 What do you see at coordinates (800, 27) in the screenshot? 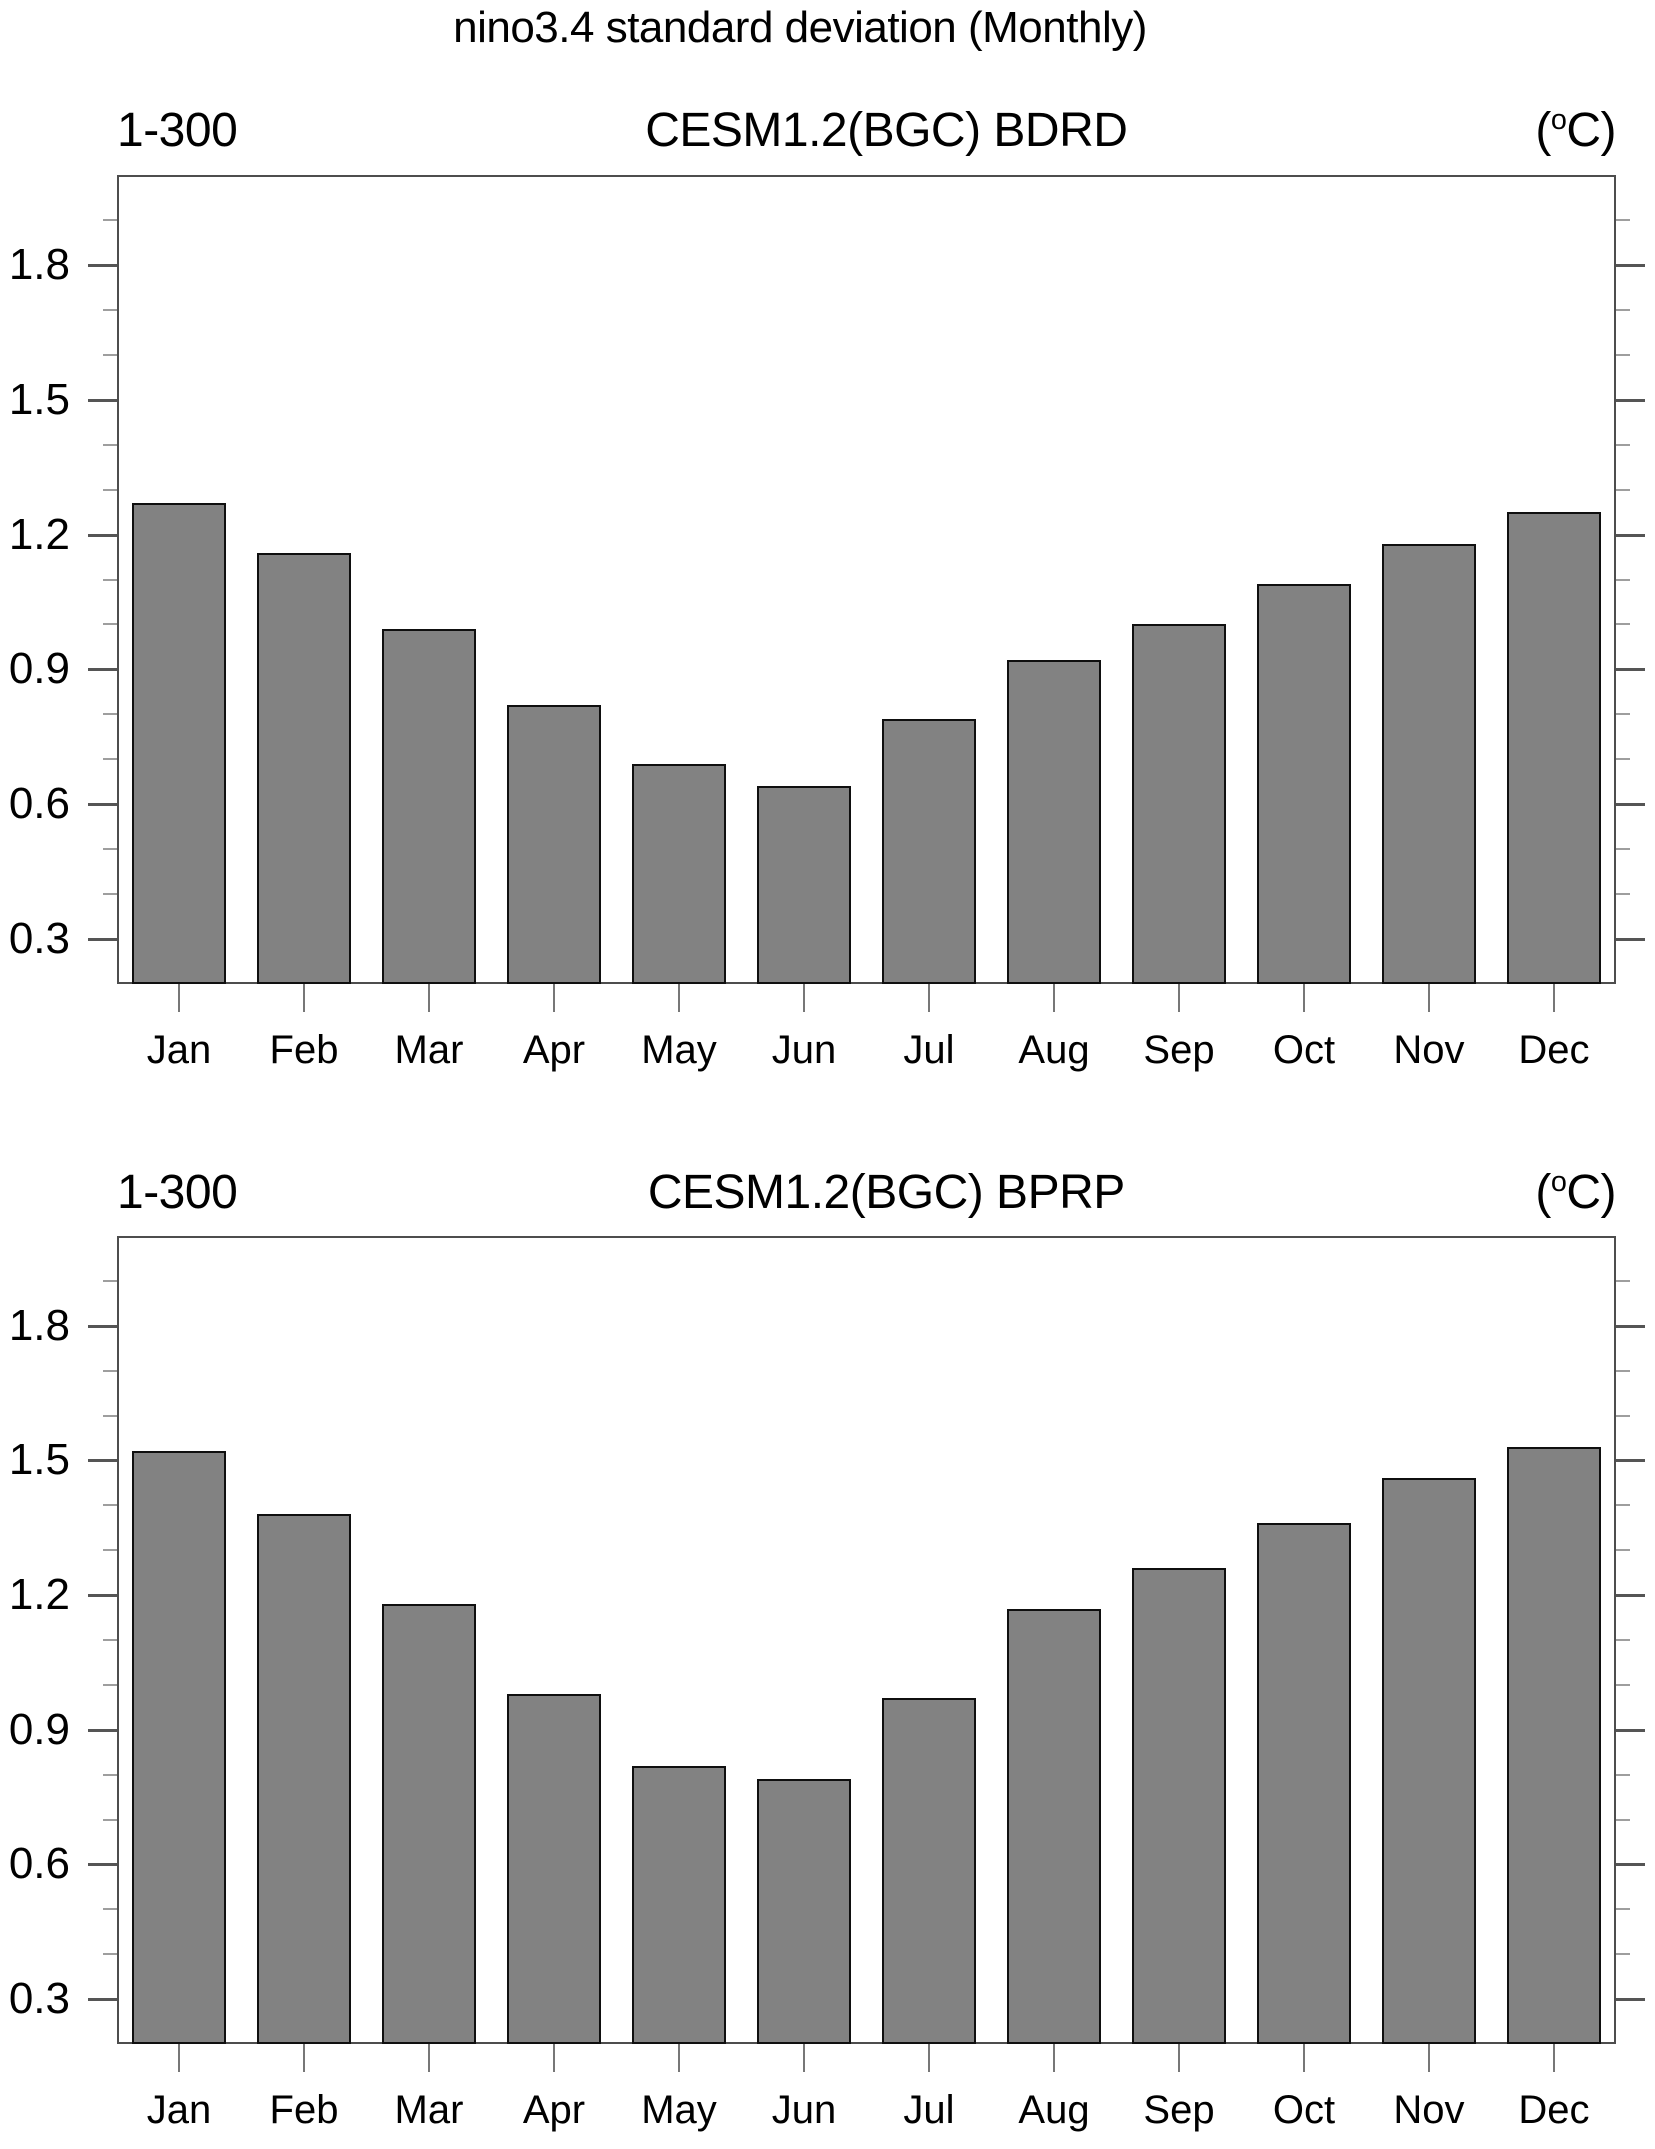
I see `main-title: nino3.4 standard deviation (Monthly)` at bounding box center [800, 27].